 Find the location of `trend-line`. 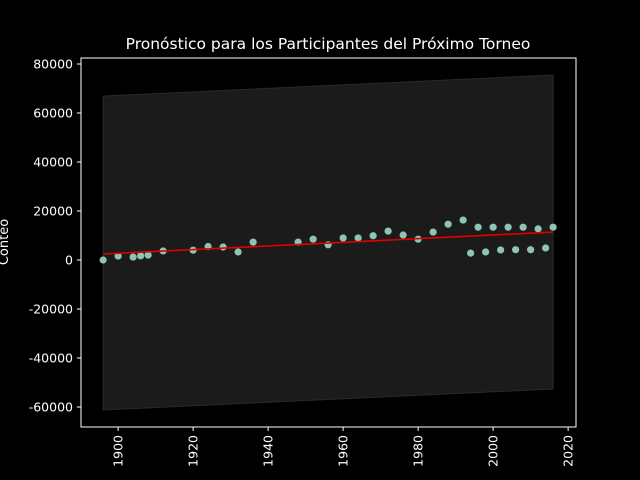

trend-line is located at coordinates (328, 243).